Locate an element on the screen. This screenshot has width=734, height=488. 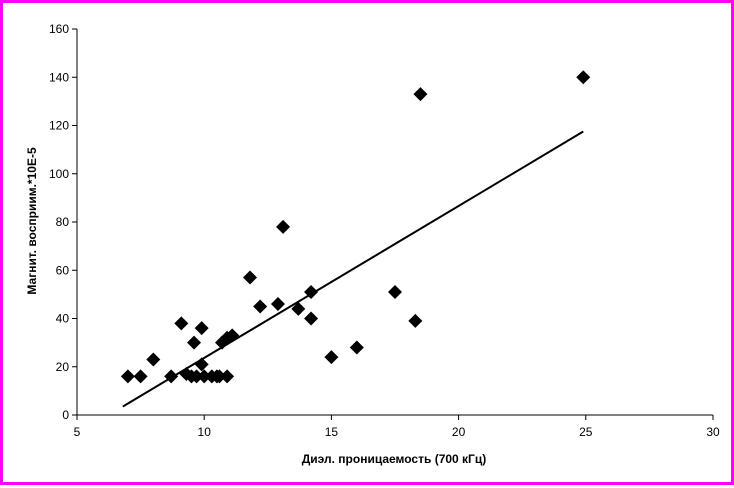
x-tick-label: 25 is located at coordinates (586, 432).